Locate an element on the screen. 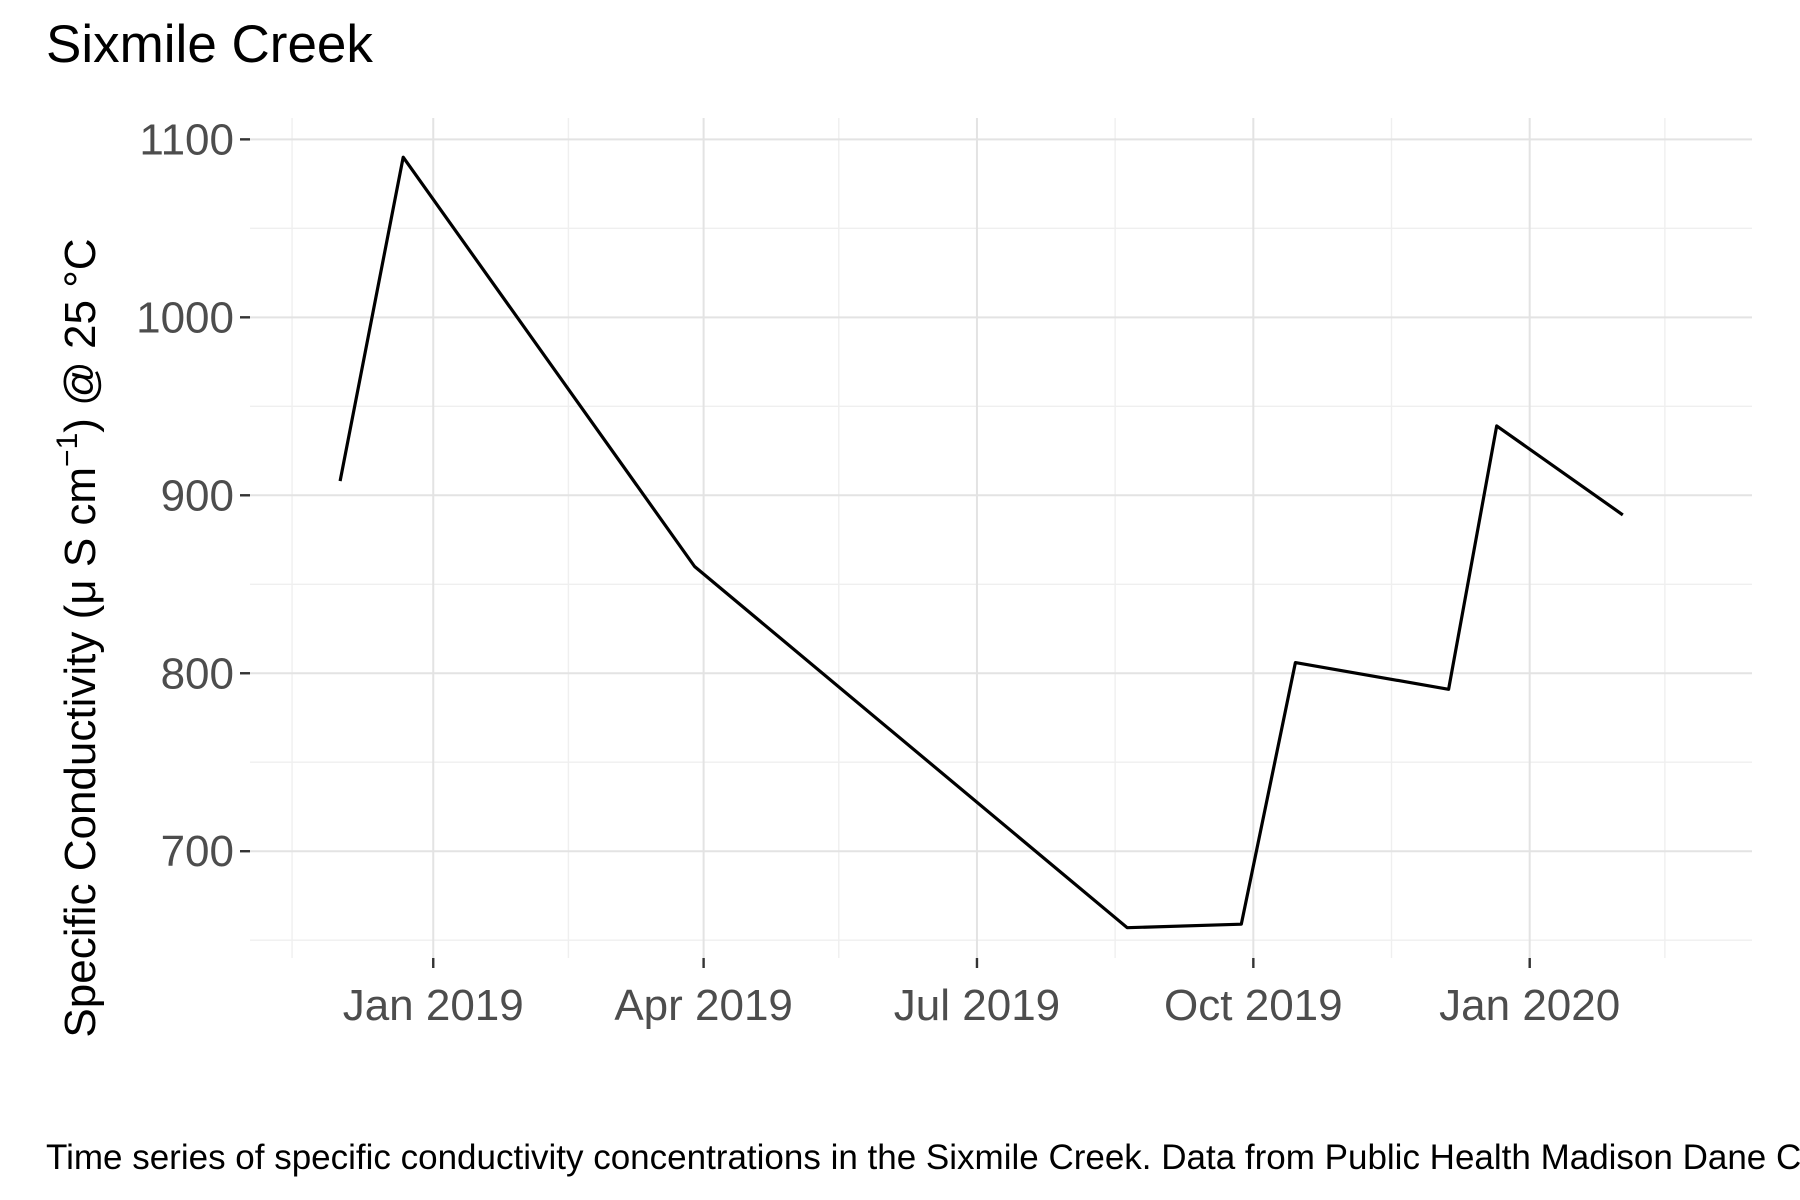 The width and height of the screenshot is (1800, 1200). x-axis-ticks: Jan 2019 Apr 2019 Jul 2019 Oct 2019 Jan 2020 is located at coordinates (981, 994).